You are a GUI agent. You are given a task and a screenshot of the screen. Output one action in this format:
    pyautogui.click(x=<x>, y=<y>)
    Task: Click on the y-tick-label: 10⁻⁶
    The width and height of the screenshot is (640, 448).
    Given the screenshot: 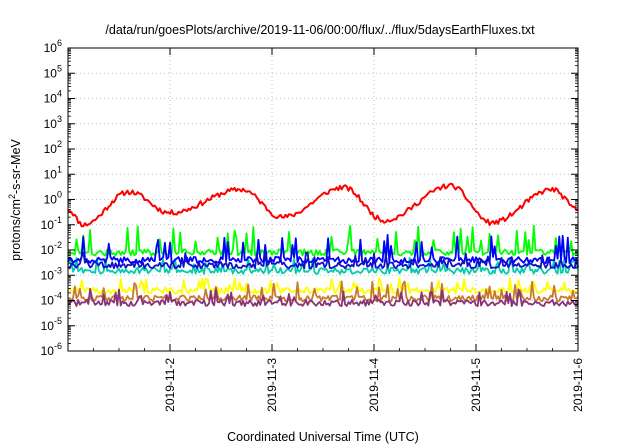 What is the action you would take?
    pyautogui.click(x=51, y=349)
    